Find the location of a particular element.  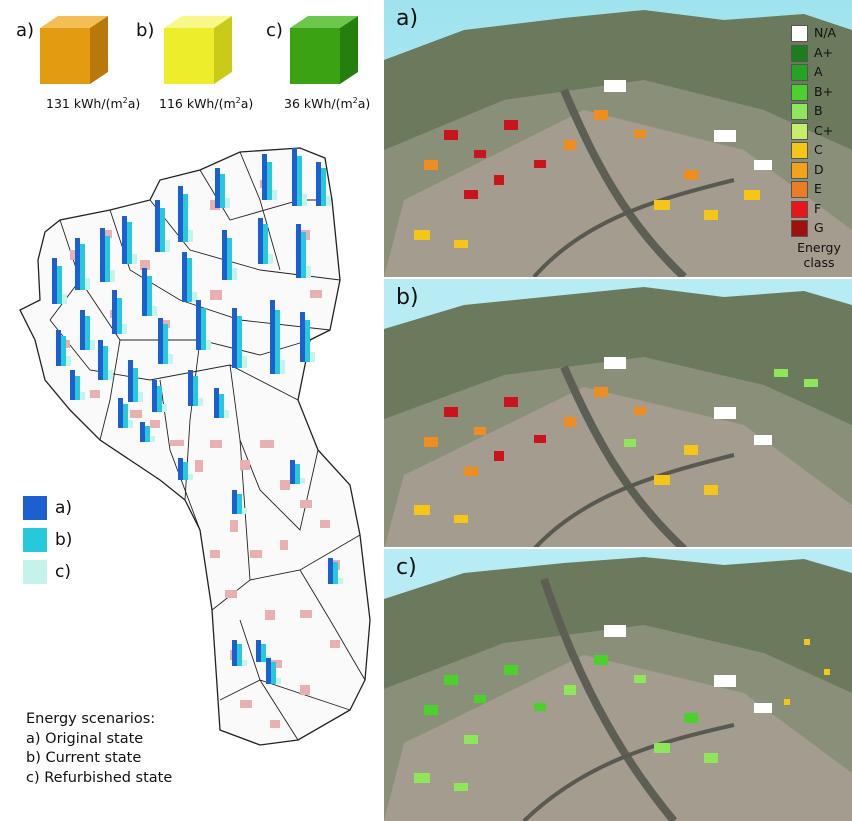

ec-row-aplus: A+ is located at coordinates (819, 54).